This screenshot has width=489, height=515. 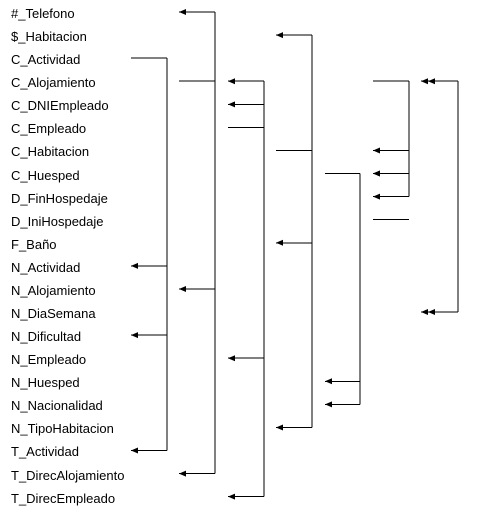 What do you see at coordinates (50, 152) in the screenshot?
I see `attribute-label: C_Habitacion` at bounding box center [50, 152].